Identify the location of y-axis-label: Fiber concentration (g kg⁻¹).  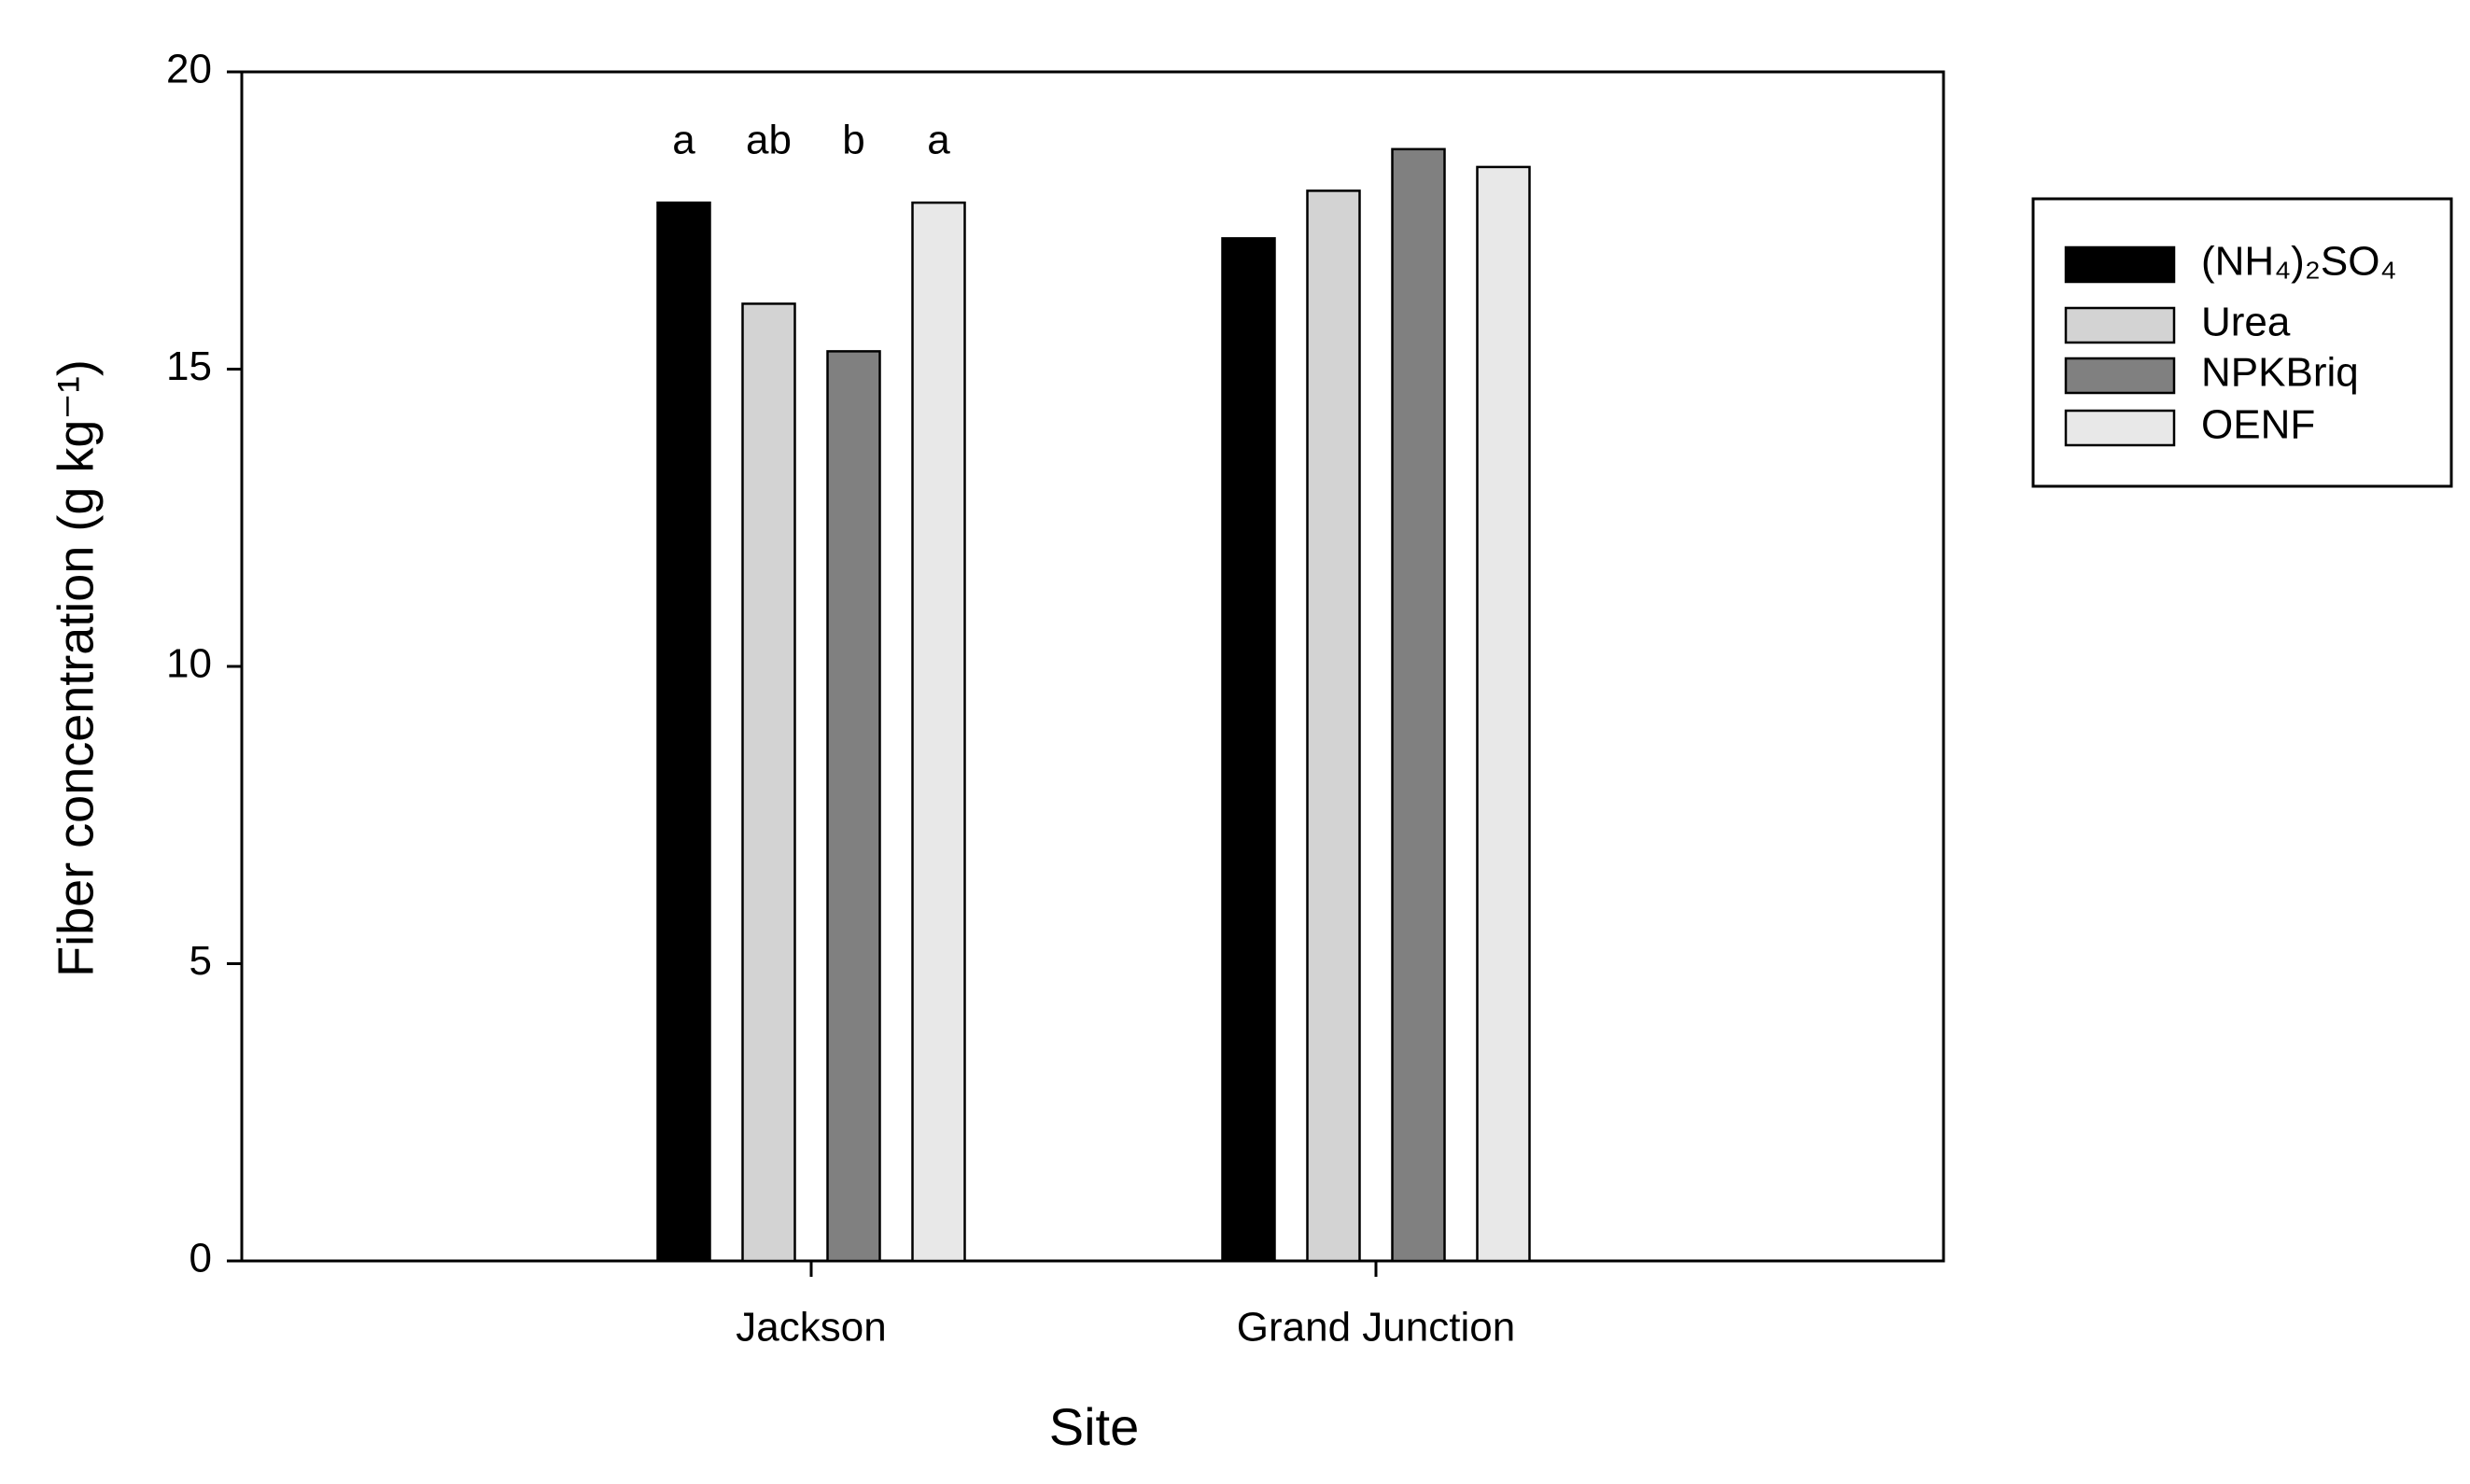
(76, 668).